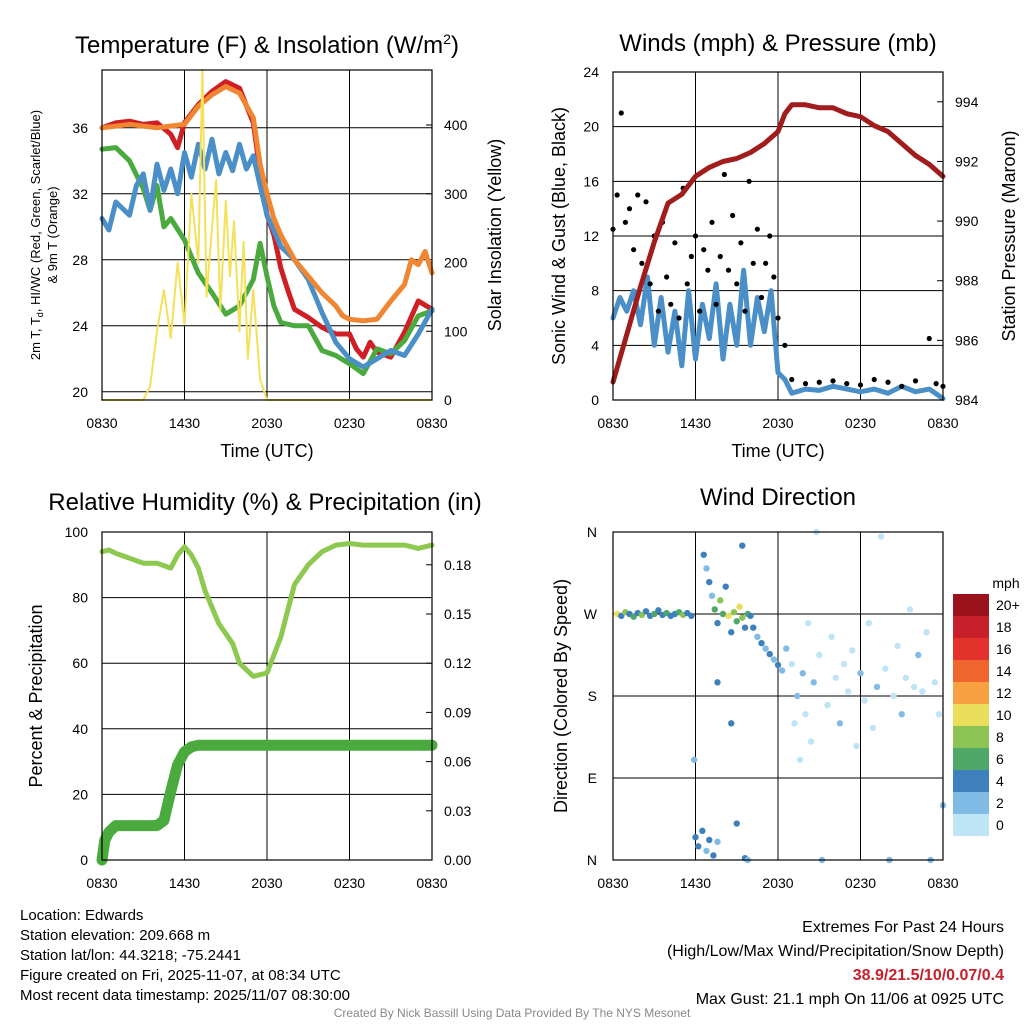 This screenshot has height=1024, width=1024. I want to click on wind-ytick-label: 16, so click(591, 181).